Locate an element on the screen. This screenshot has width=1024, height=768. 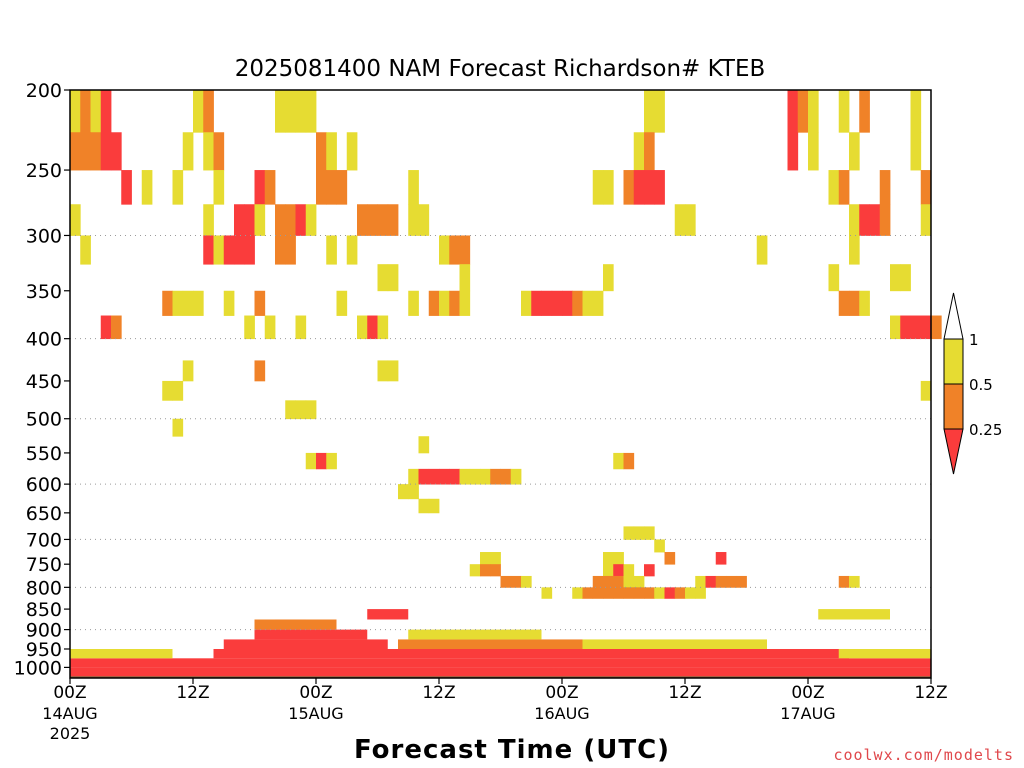
y-tick-label: 400 is located at coordinates (44, 340).